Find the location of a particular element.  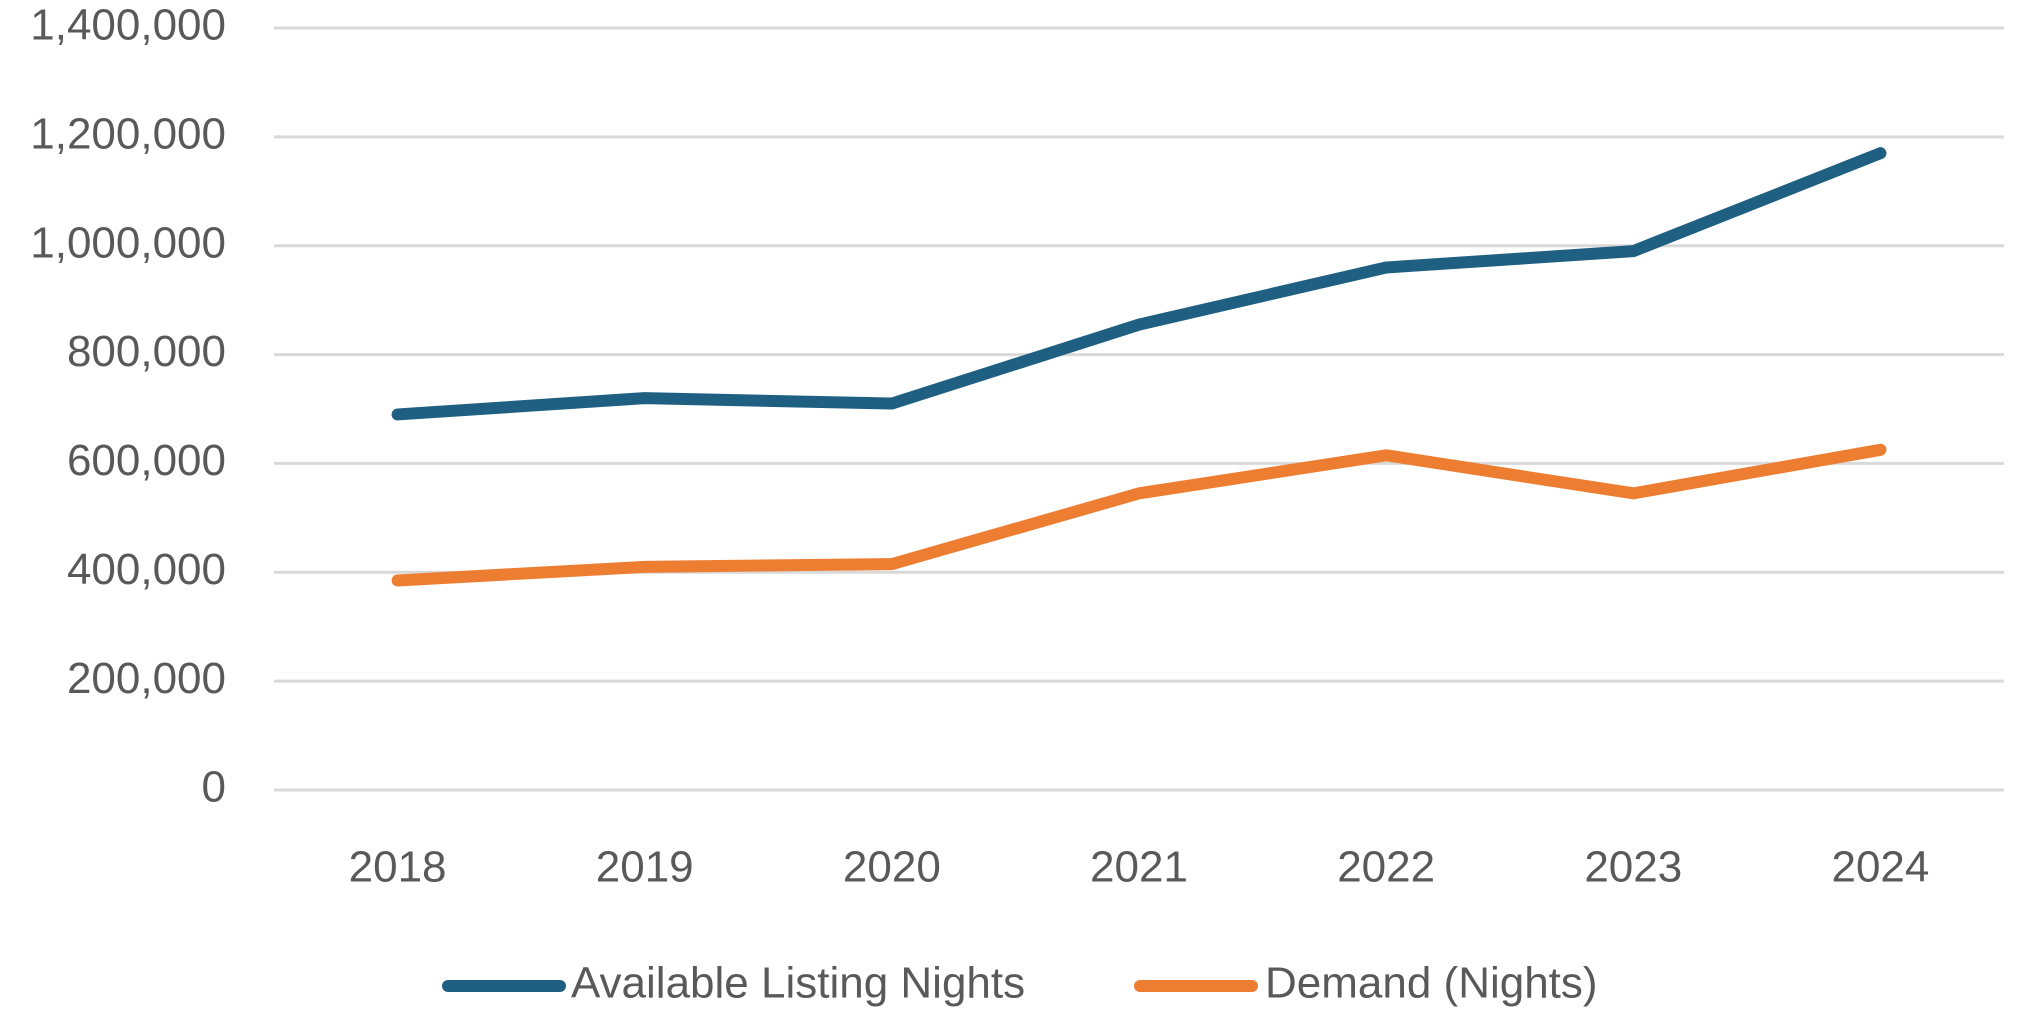

y-tick-label: 0 is located at coordinates (214, 787).